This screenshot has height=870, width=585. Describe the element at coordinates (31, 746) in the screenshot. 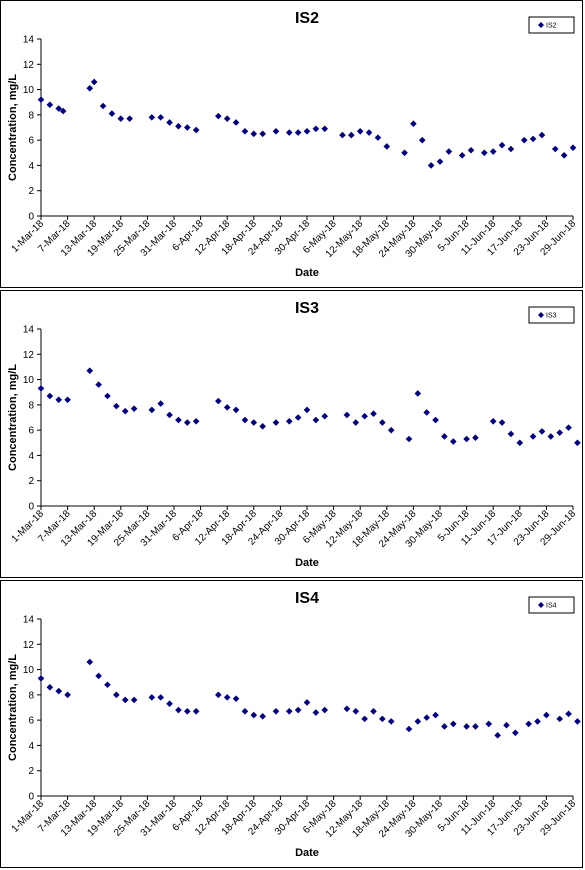

I see `y-tick-label: 4` at that location.